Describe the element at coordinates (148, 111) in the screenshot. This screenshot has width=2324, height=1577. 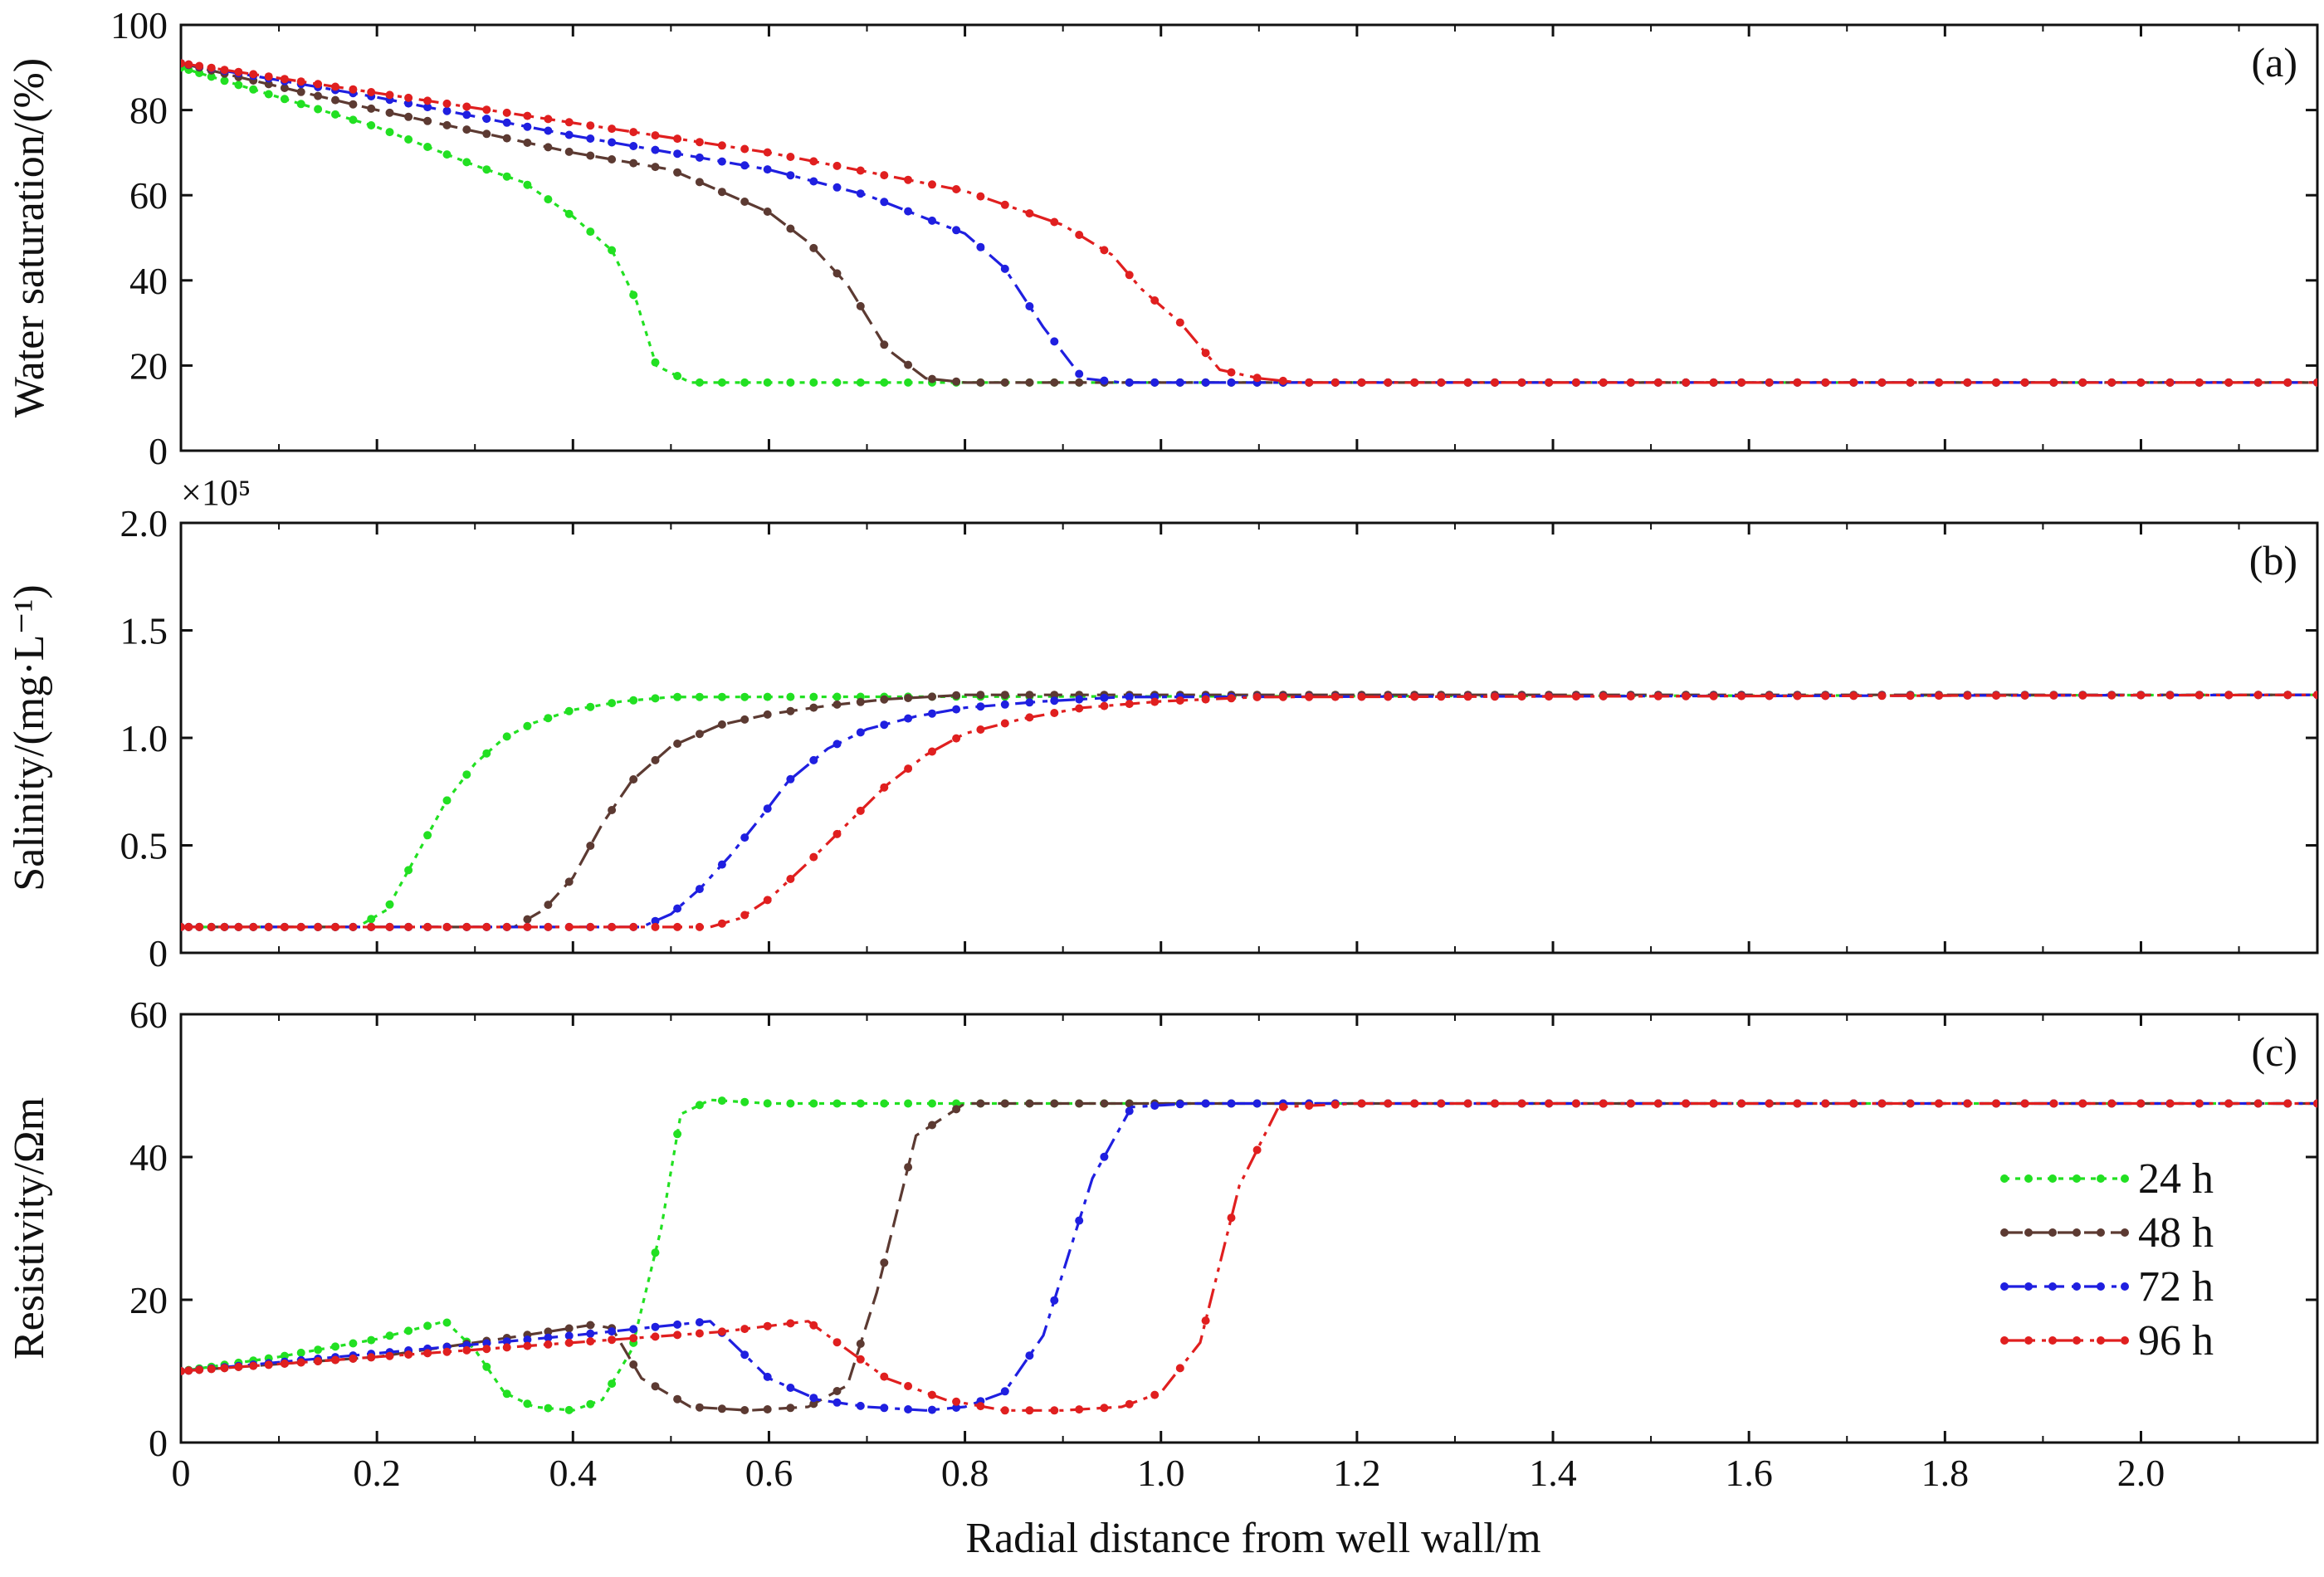
I see `y-tick-label: 80` at that location.